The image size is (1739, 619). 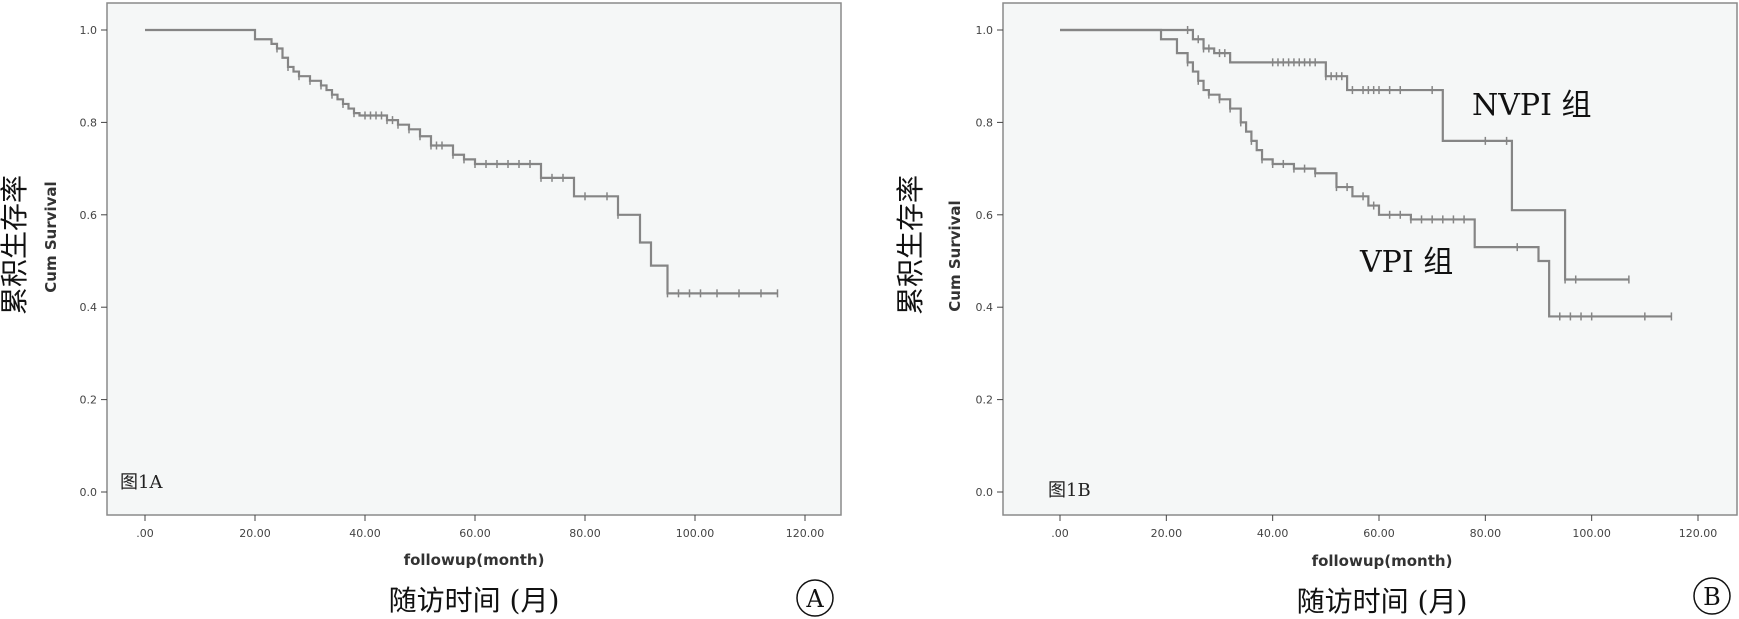 I want to click on figure-inner-label: 图1B, so click(x=1069, y=490).